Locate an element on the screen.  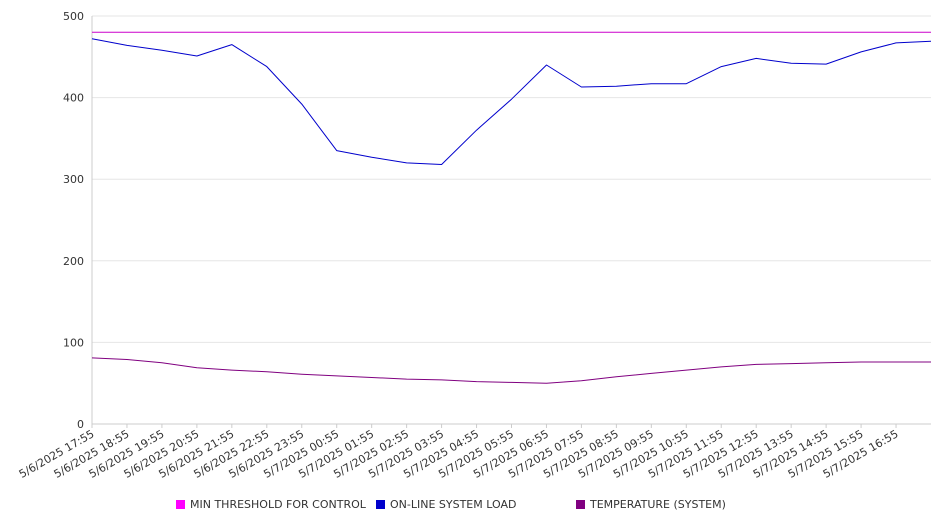
legend-swatch-min-threshold is located at coordinates (180, 504).